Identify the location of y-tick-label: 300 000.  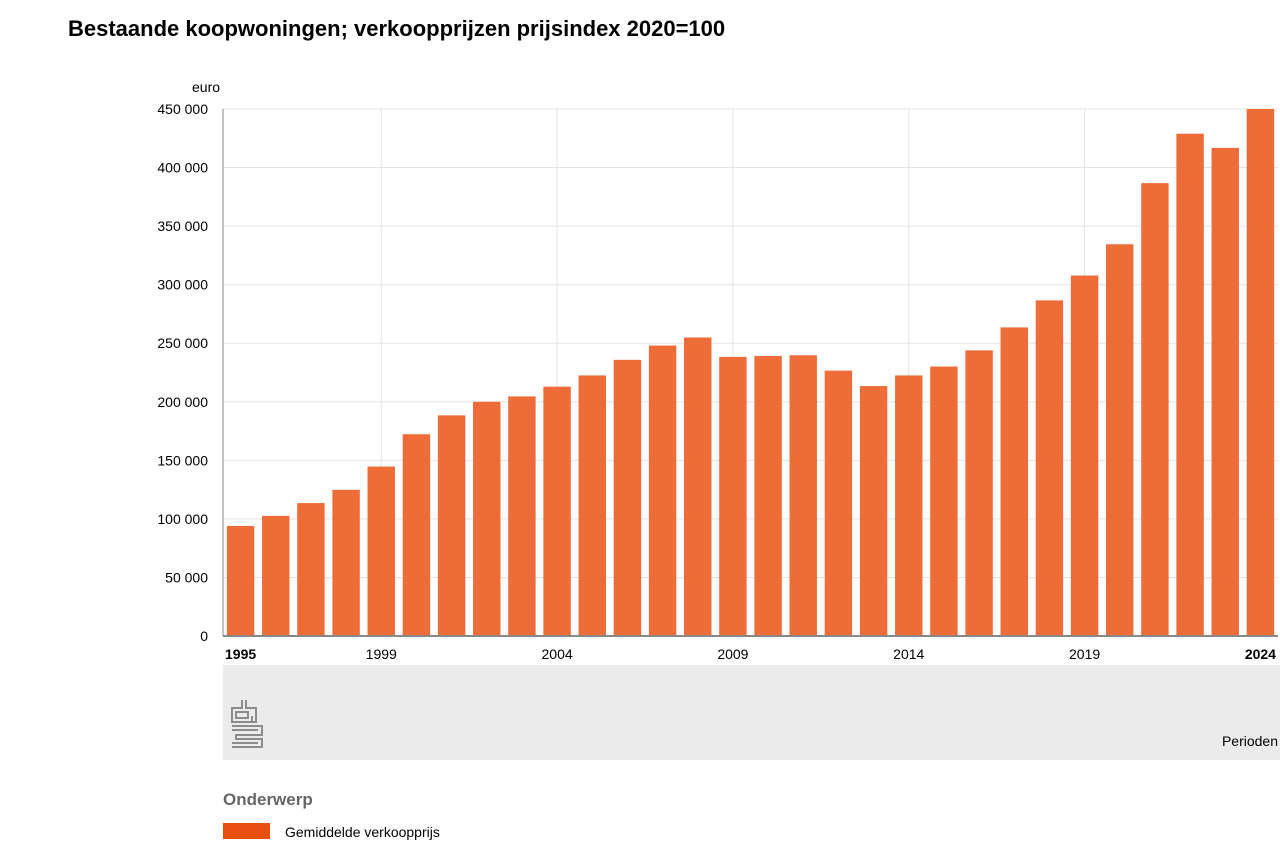
(182, 285).